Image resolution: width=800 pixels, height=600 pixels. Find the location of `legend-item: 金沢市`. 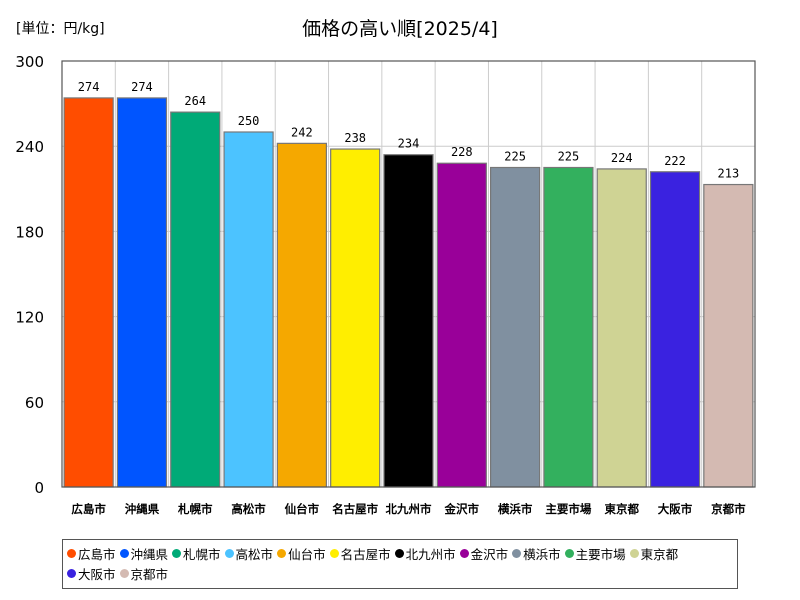

legend-item: 金沢市 is located at coordinates (484, 553).